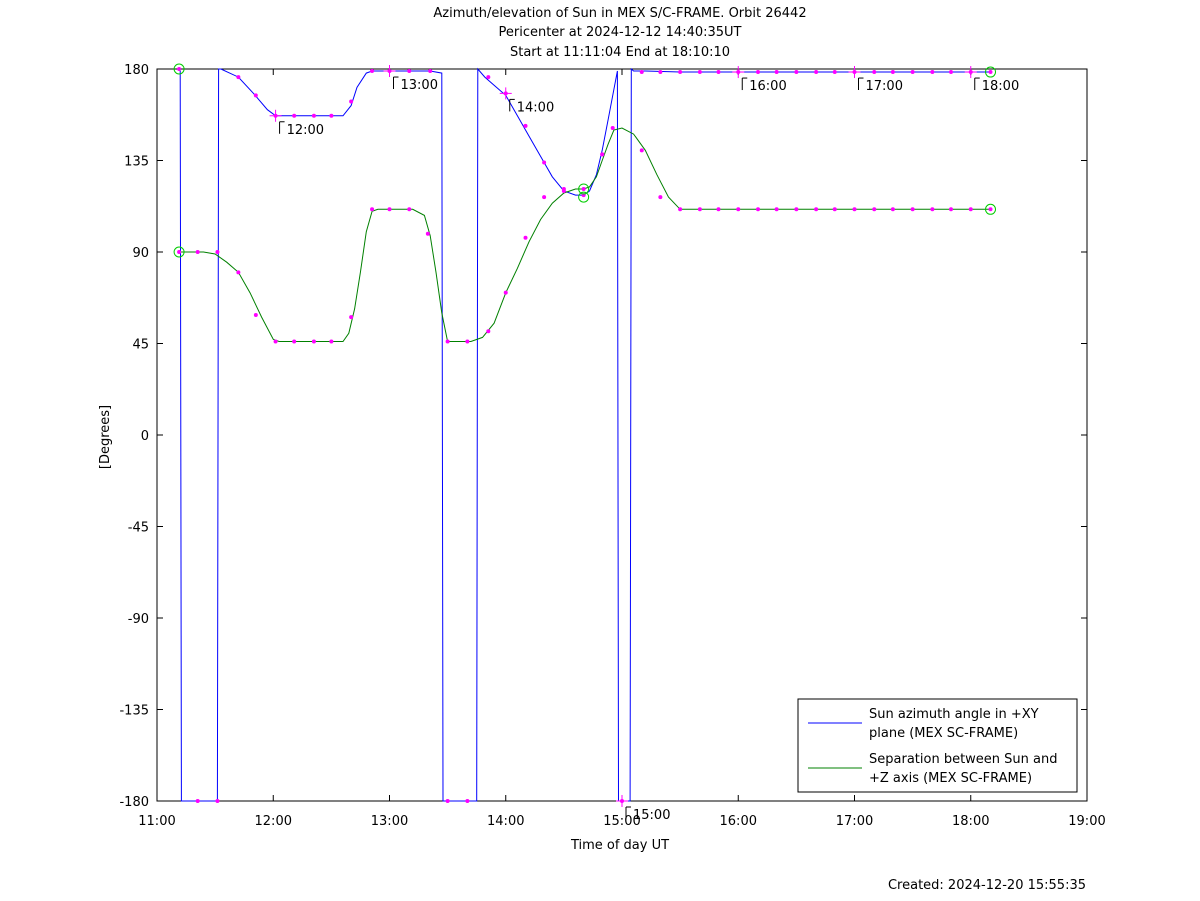 The width and height of the screenshot is (1200, 901). What do you see at coordinates (273, 821) in the screenshot?
I see `x-tick-label: 12:00` at bounding box center [273, 821].